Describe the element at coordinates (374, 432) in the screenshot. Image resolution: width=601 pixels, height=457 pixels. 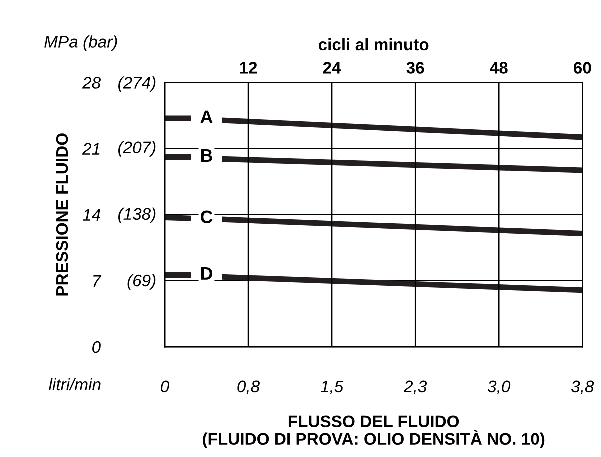
I see `x-axis-title: FLUSSO DEL FLUIDO (FLUIDO DI PROVA: OLIO DENSITÀ NO. 10)` at that location.